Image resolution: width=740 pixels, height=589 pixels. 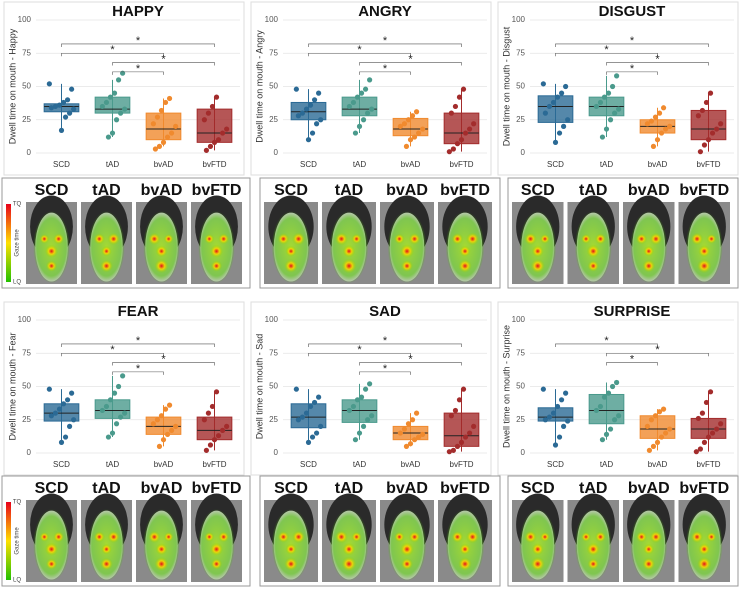 What do you see at coordinates (61, 464) in the screenshot?
I see `x-tick-label: SCD` at bounding box center [61, 464].